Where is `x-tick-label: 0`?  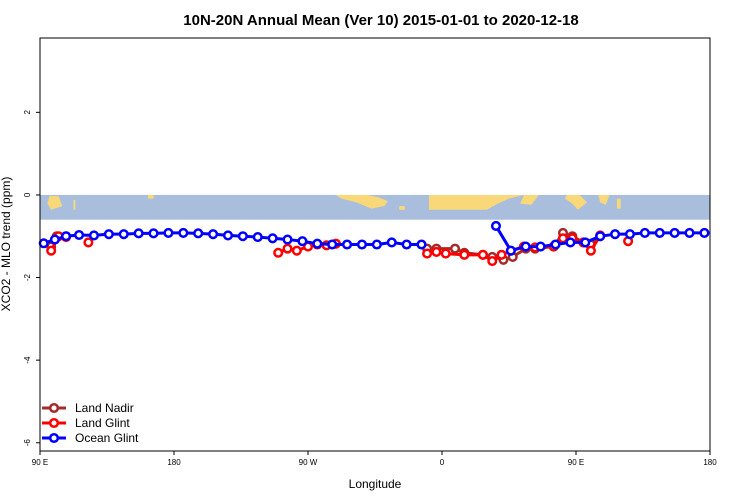
x-tick-label: 0 is located at coordinates (442, 462).